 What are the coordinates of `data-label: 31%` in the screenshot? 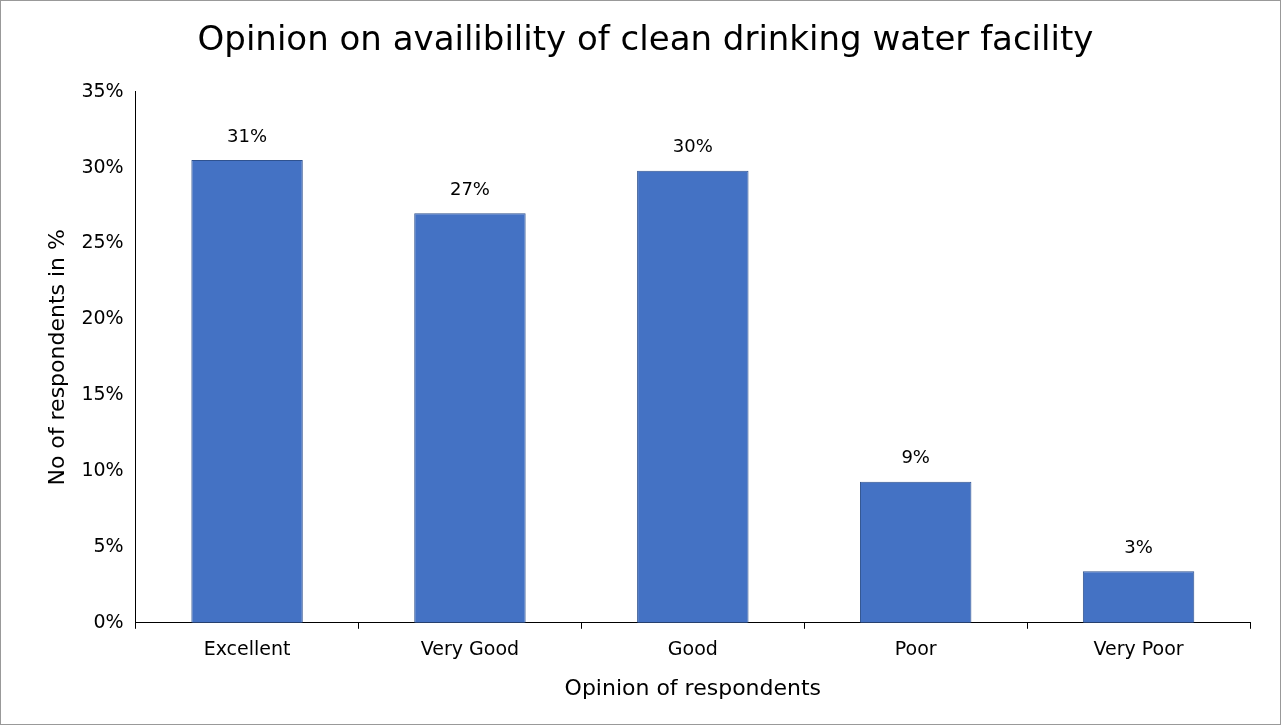 It's located at (247, 135).